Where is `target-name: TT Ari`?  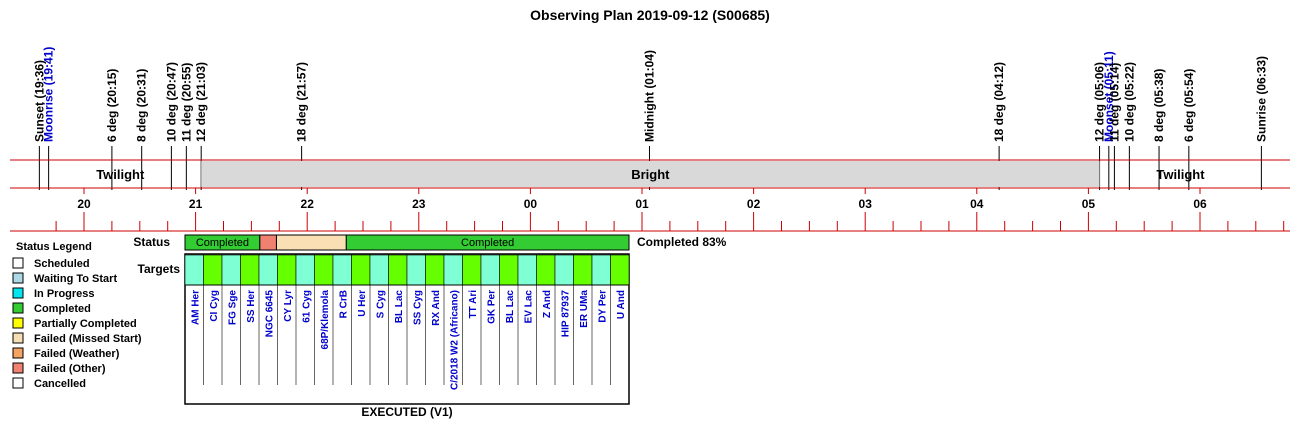
target-name: TT Ari is located at coordinates (473, 304).